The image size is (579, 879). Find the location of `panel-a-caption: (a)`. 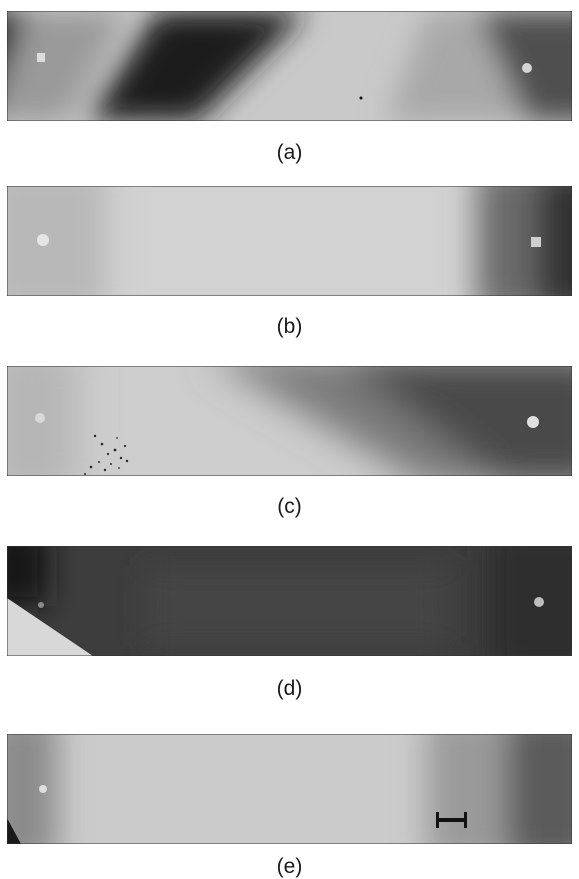

panel-a-caption: (a) is located at coordinates (289, 152).